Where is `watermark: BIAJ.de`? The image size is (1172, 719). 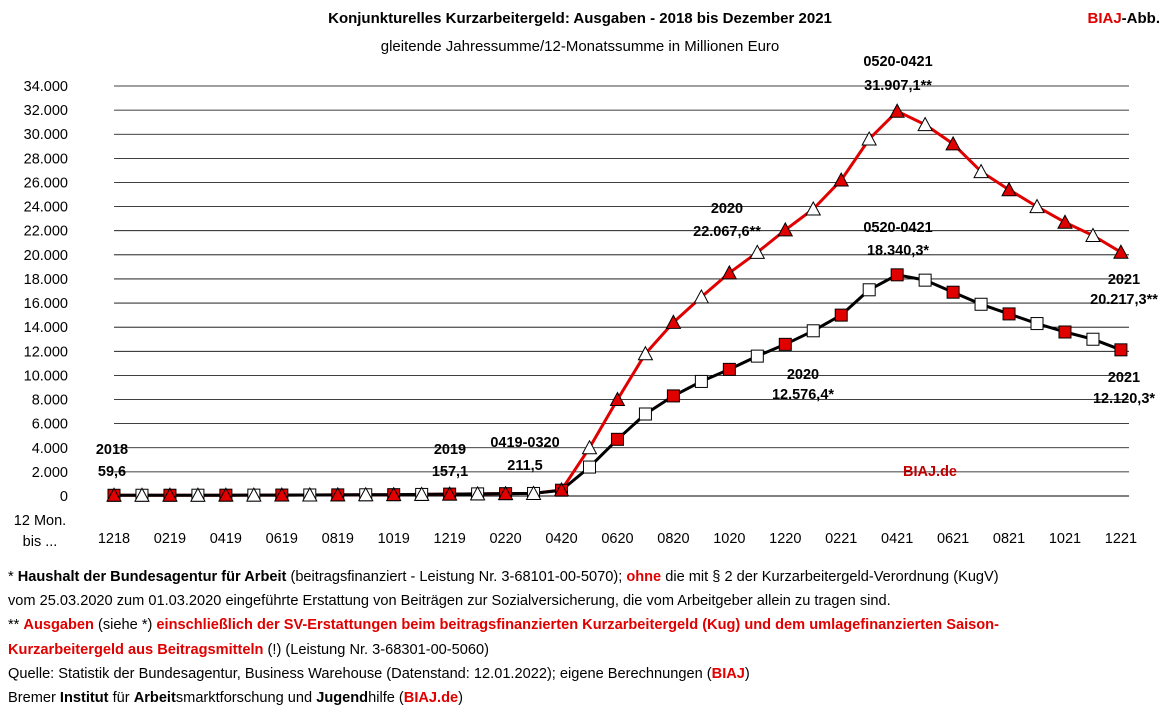
watermark: BIAJ.de is located at coordinates (930, 472).